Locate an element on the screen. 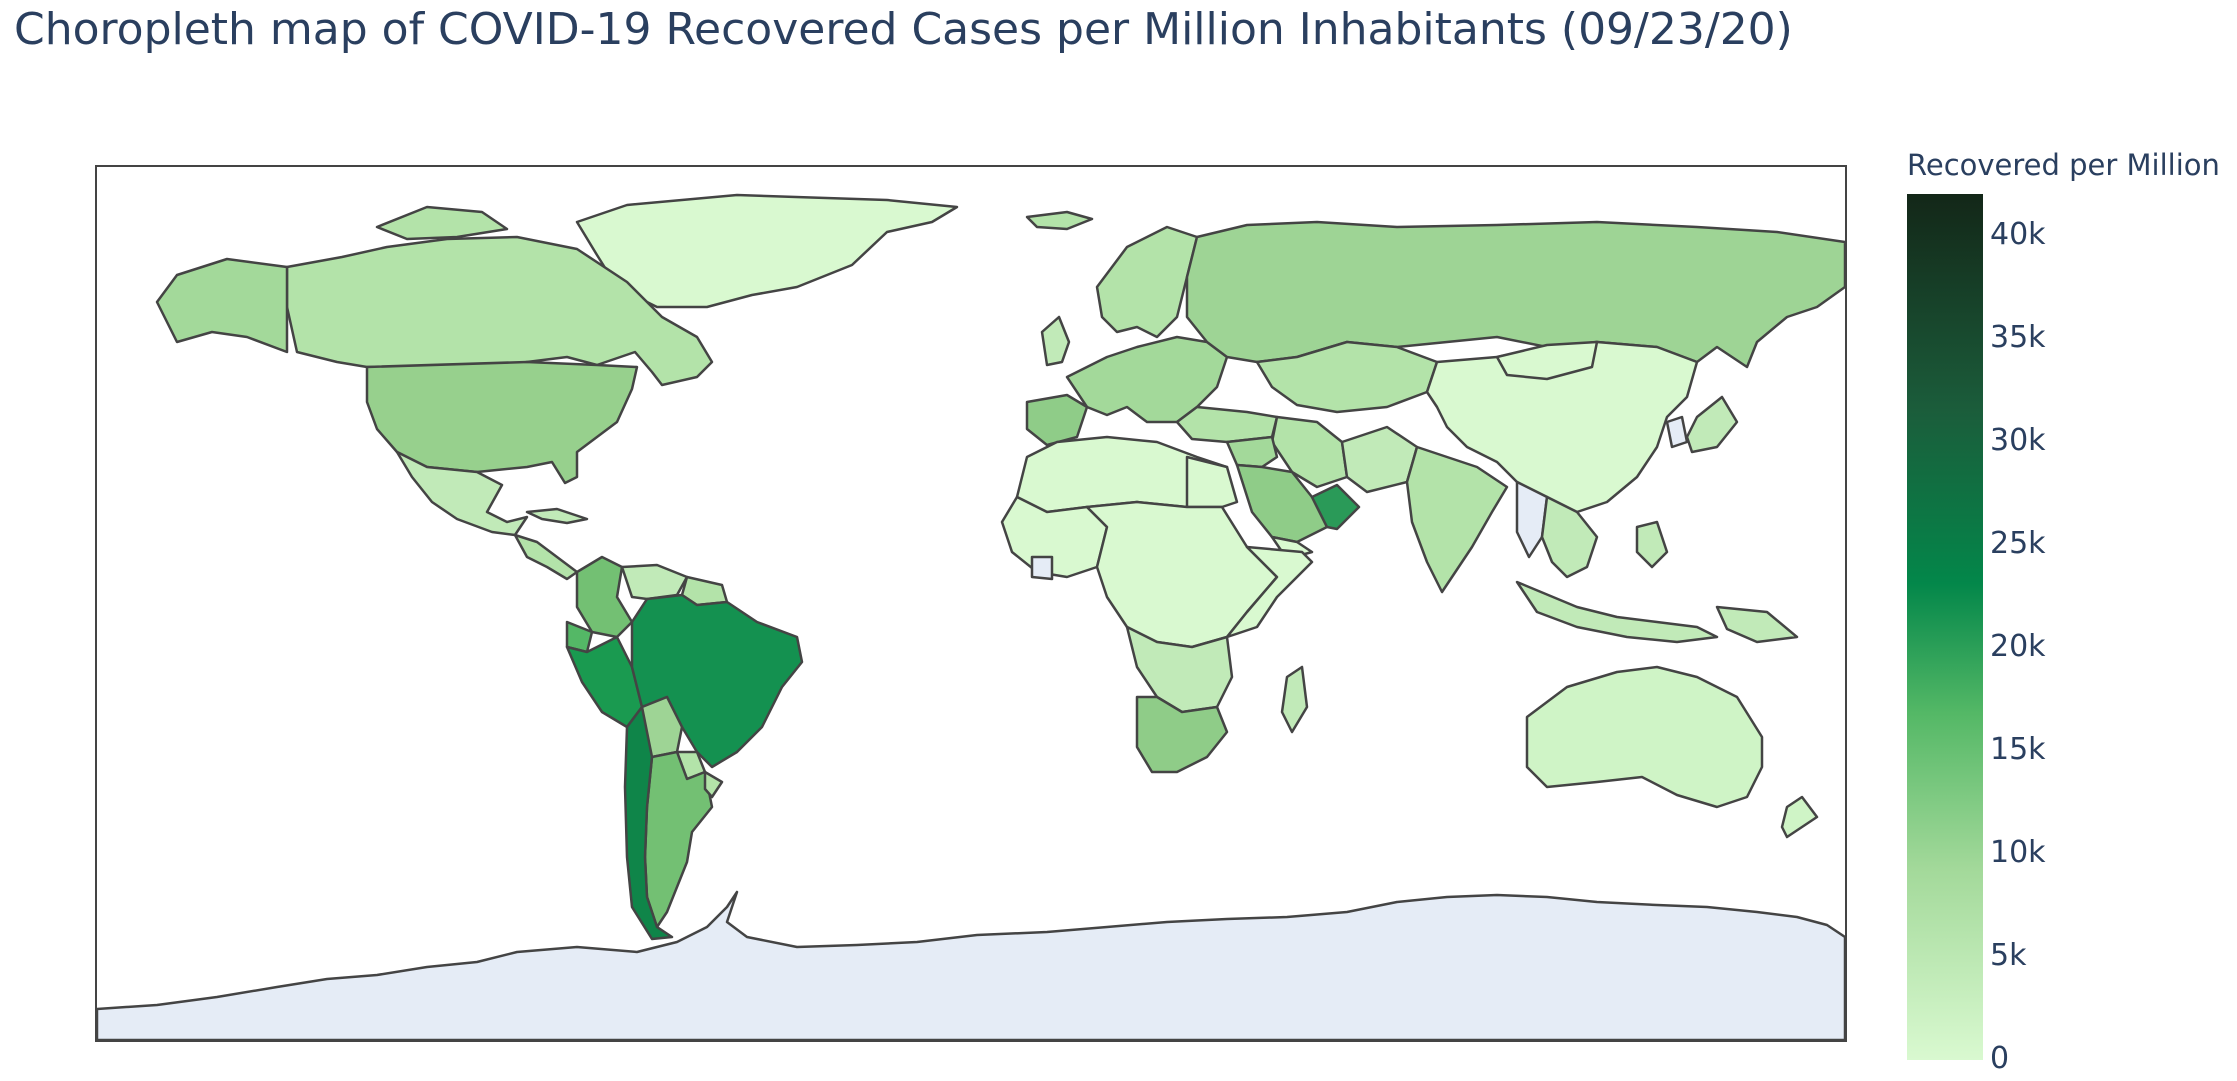 The height and width of the screenshot is (1081, 2237). region-egypt is located at coordinates (1212, 482).